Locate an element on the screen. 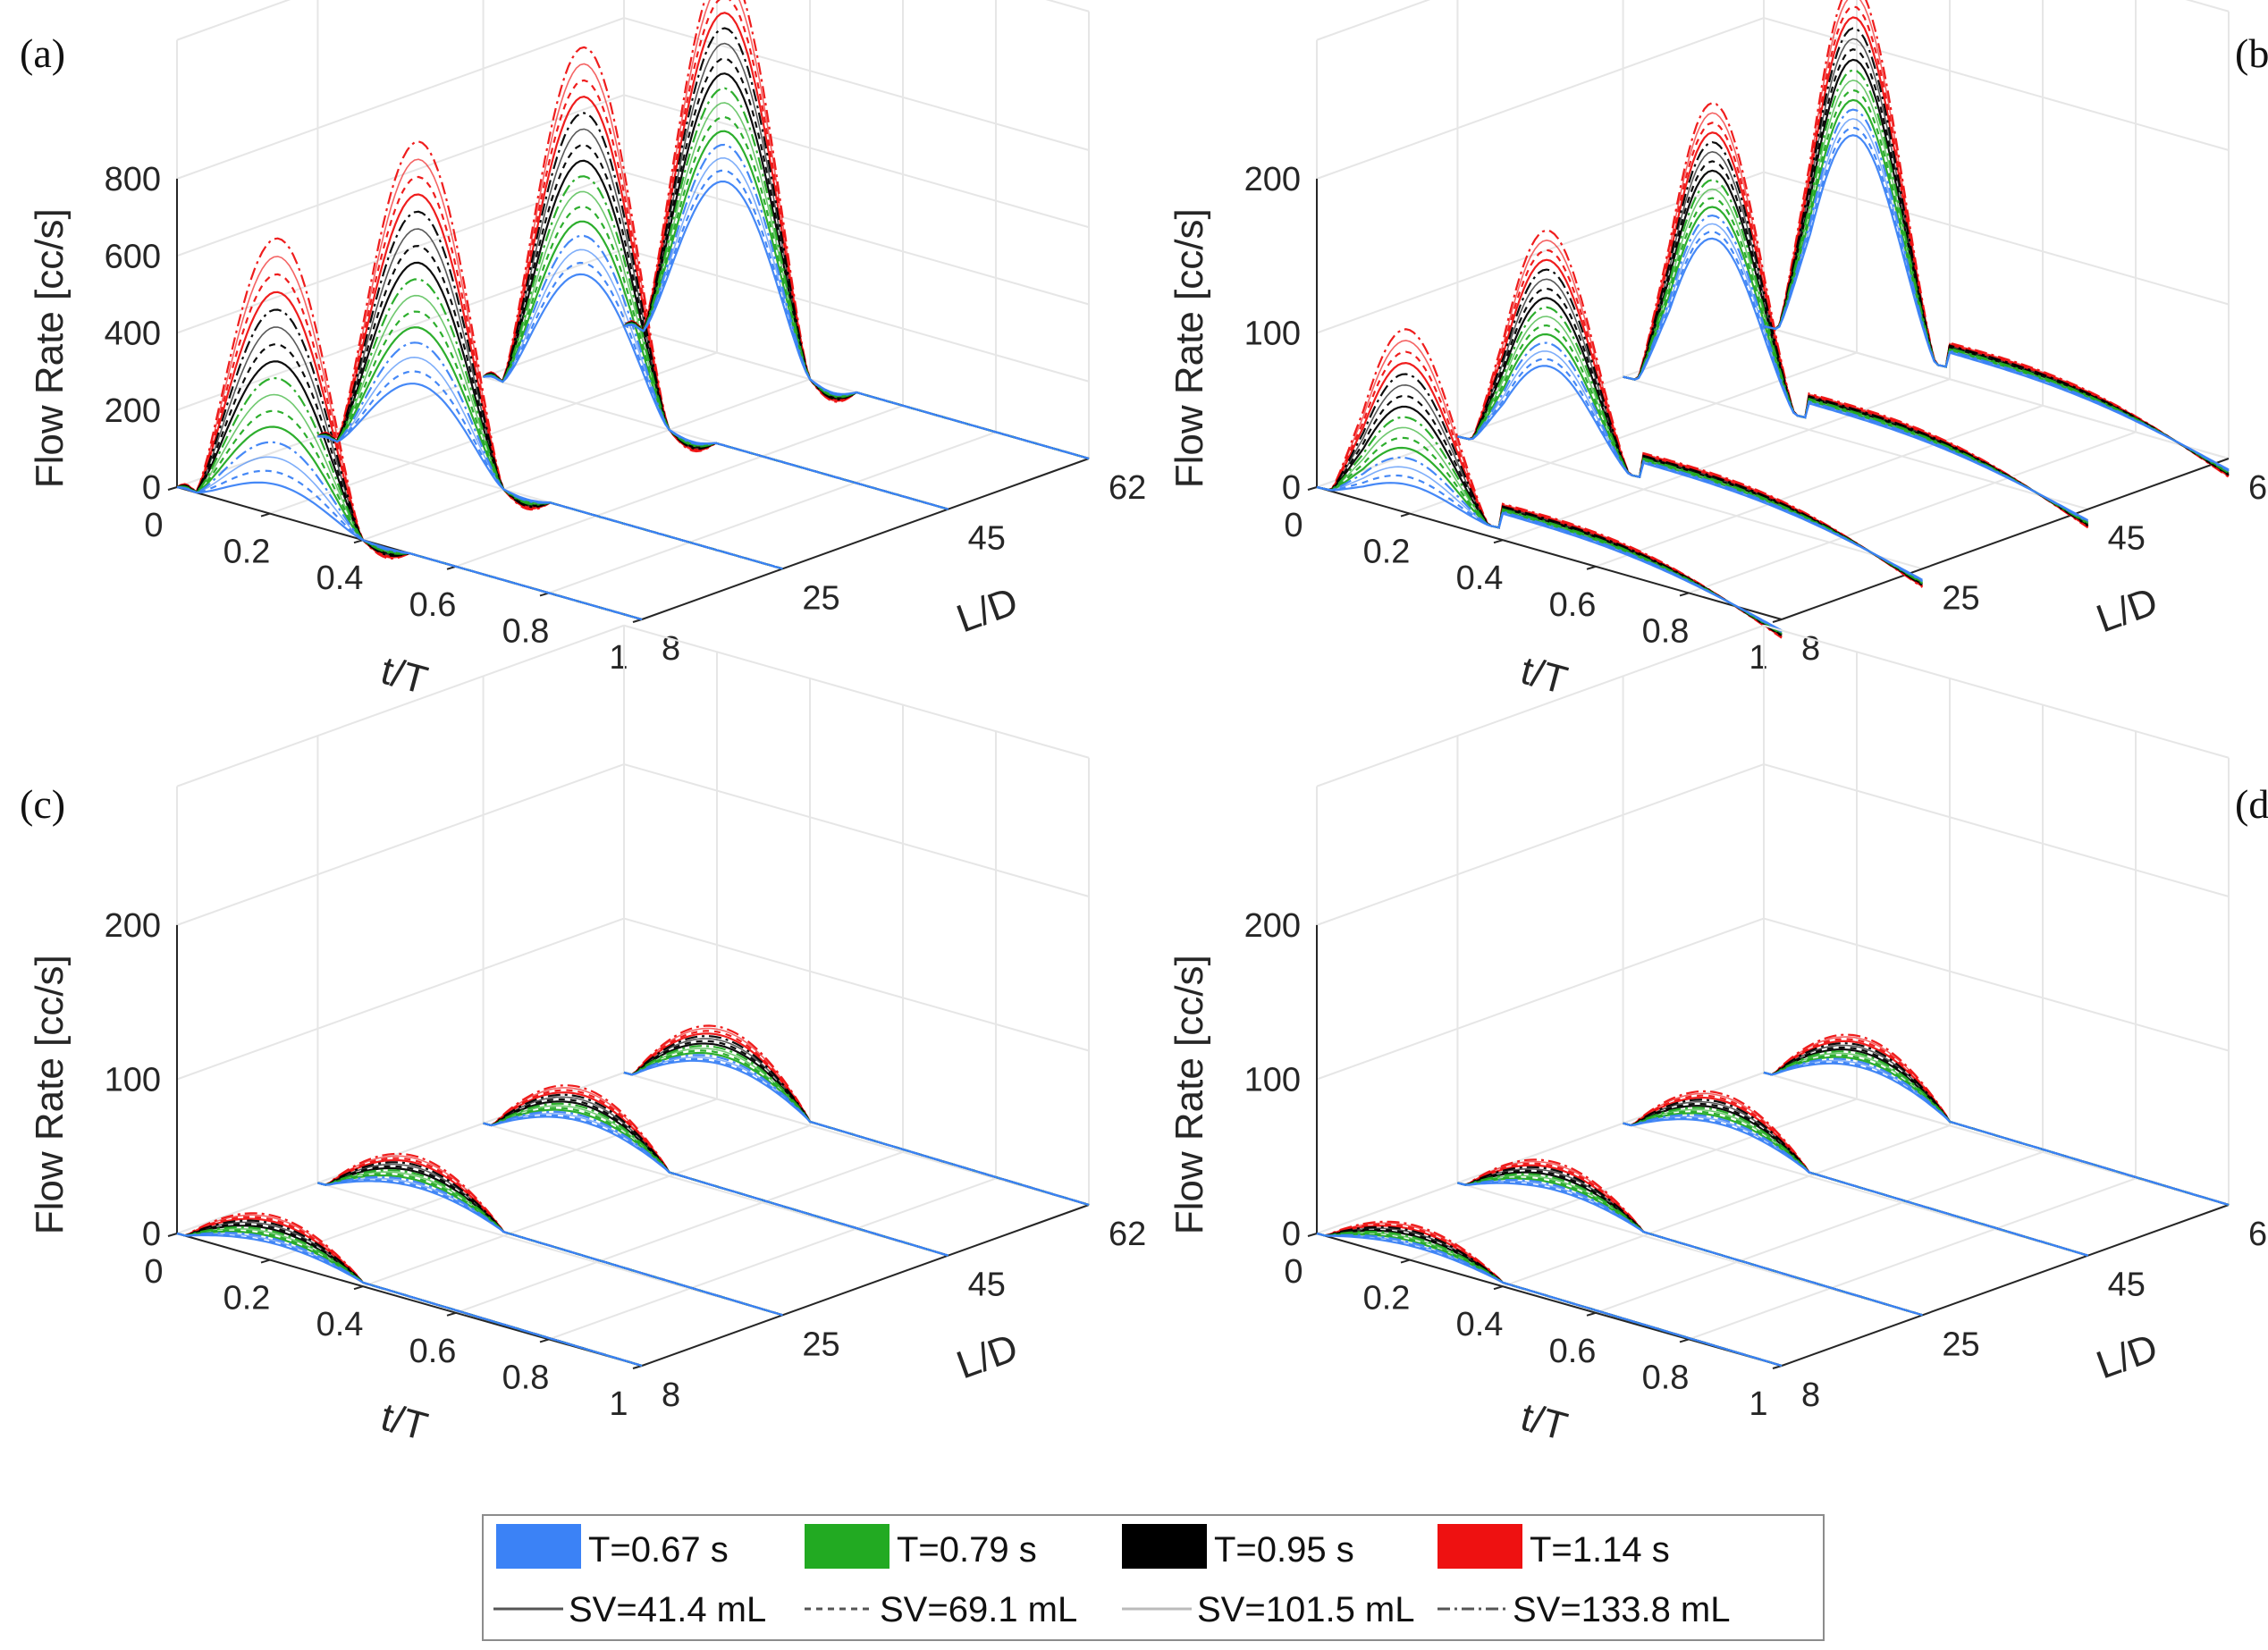  x-axis-label: t/T is located at coordinates (1544, 676).